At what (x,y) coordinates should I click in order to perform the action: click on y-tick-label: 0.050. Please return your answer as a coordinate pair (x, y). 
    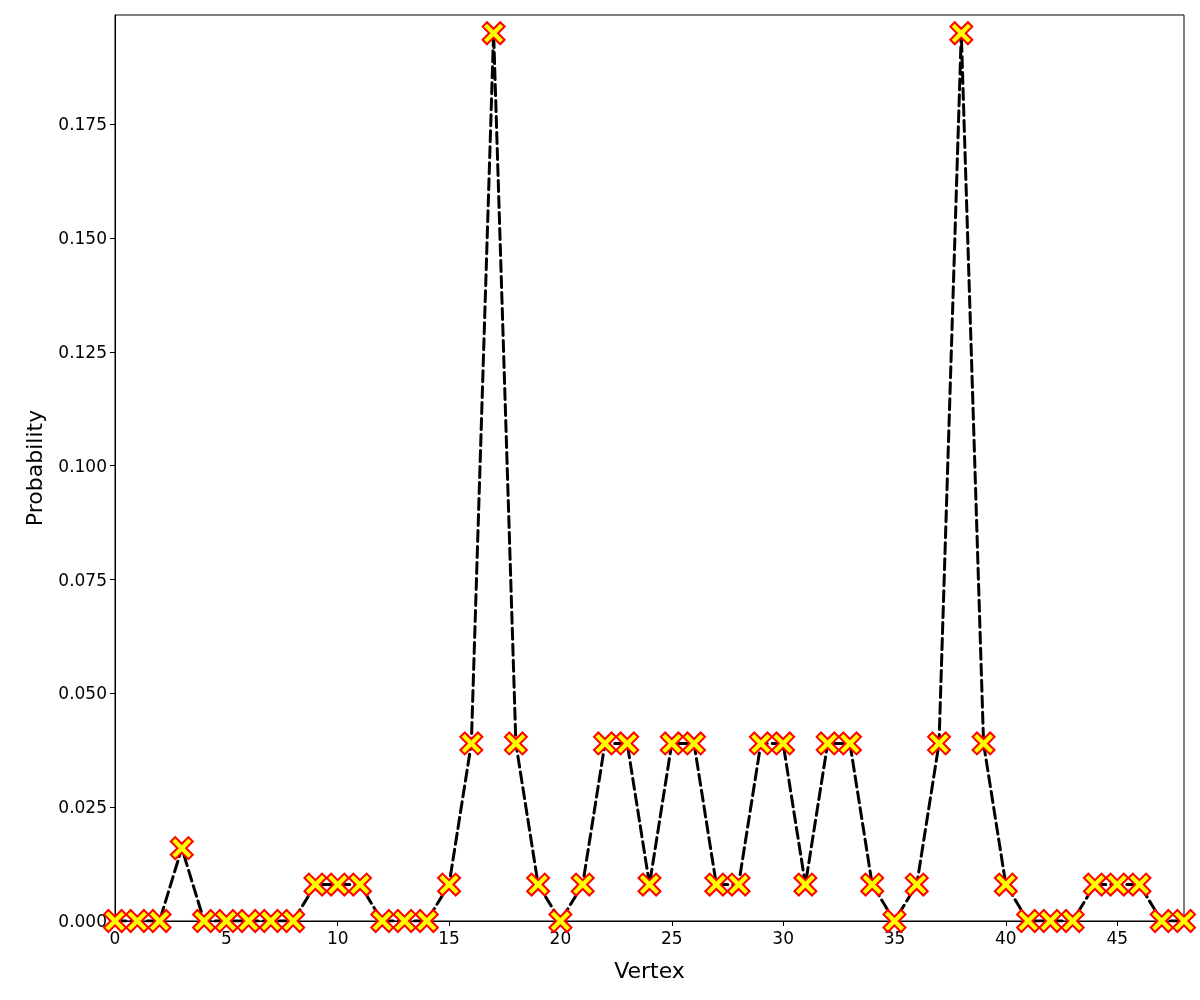
    Looking at the image, I should click on (82, 693).